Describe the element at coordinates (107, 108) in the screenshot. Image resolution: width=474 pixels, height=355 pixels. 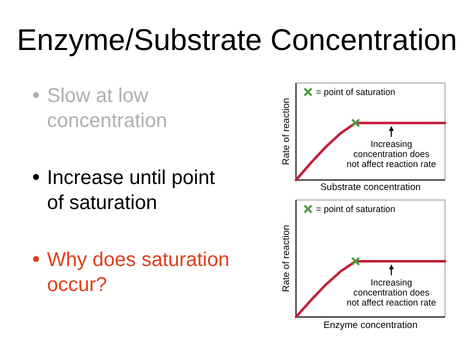
I see `text: Slow at low concentration` at that location.